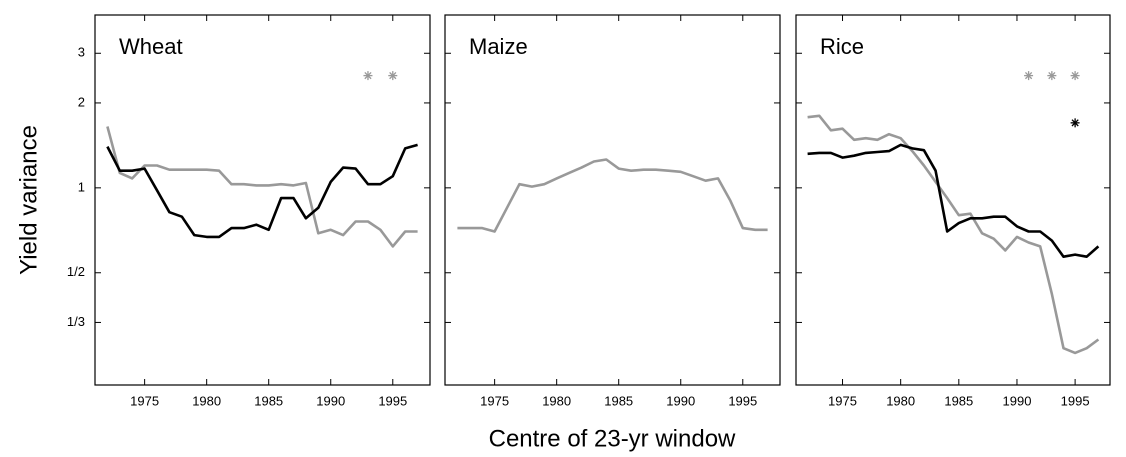  What do you see at coordinates (76, 271) in the screenshot?
I see `y-tick-label: 1/2` at bounding box center [76, 271].